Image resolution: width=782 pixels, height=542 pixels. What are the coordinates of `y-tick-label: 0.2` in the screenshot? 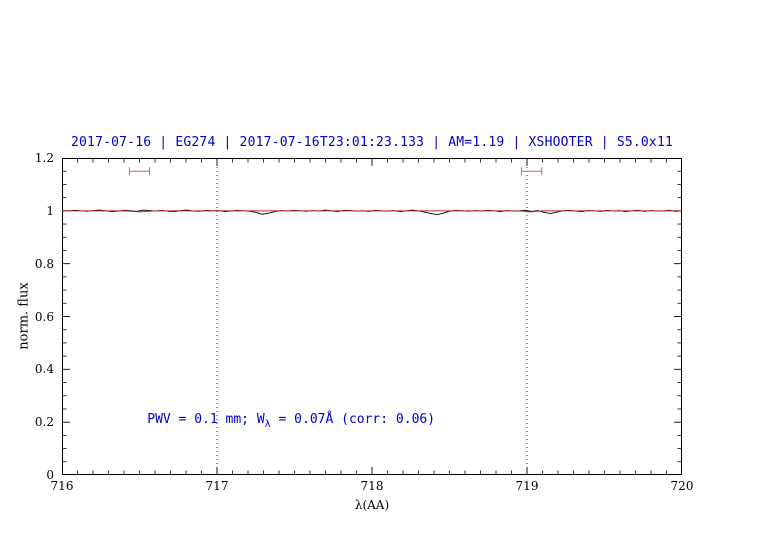 It's located at (44, 422).